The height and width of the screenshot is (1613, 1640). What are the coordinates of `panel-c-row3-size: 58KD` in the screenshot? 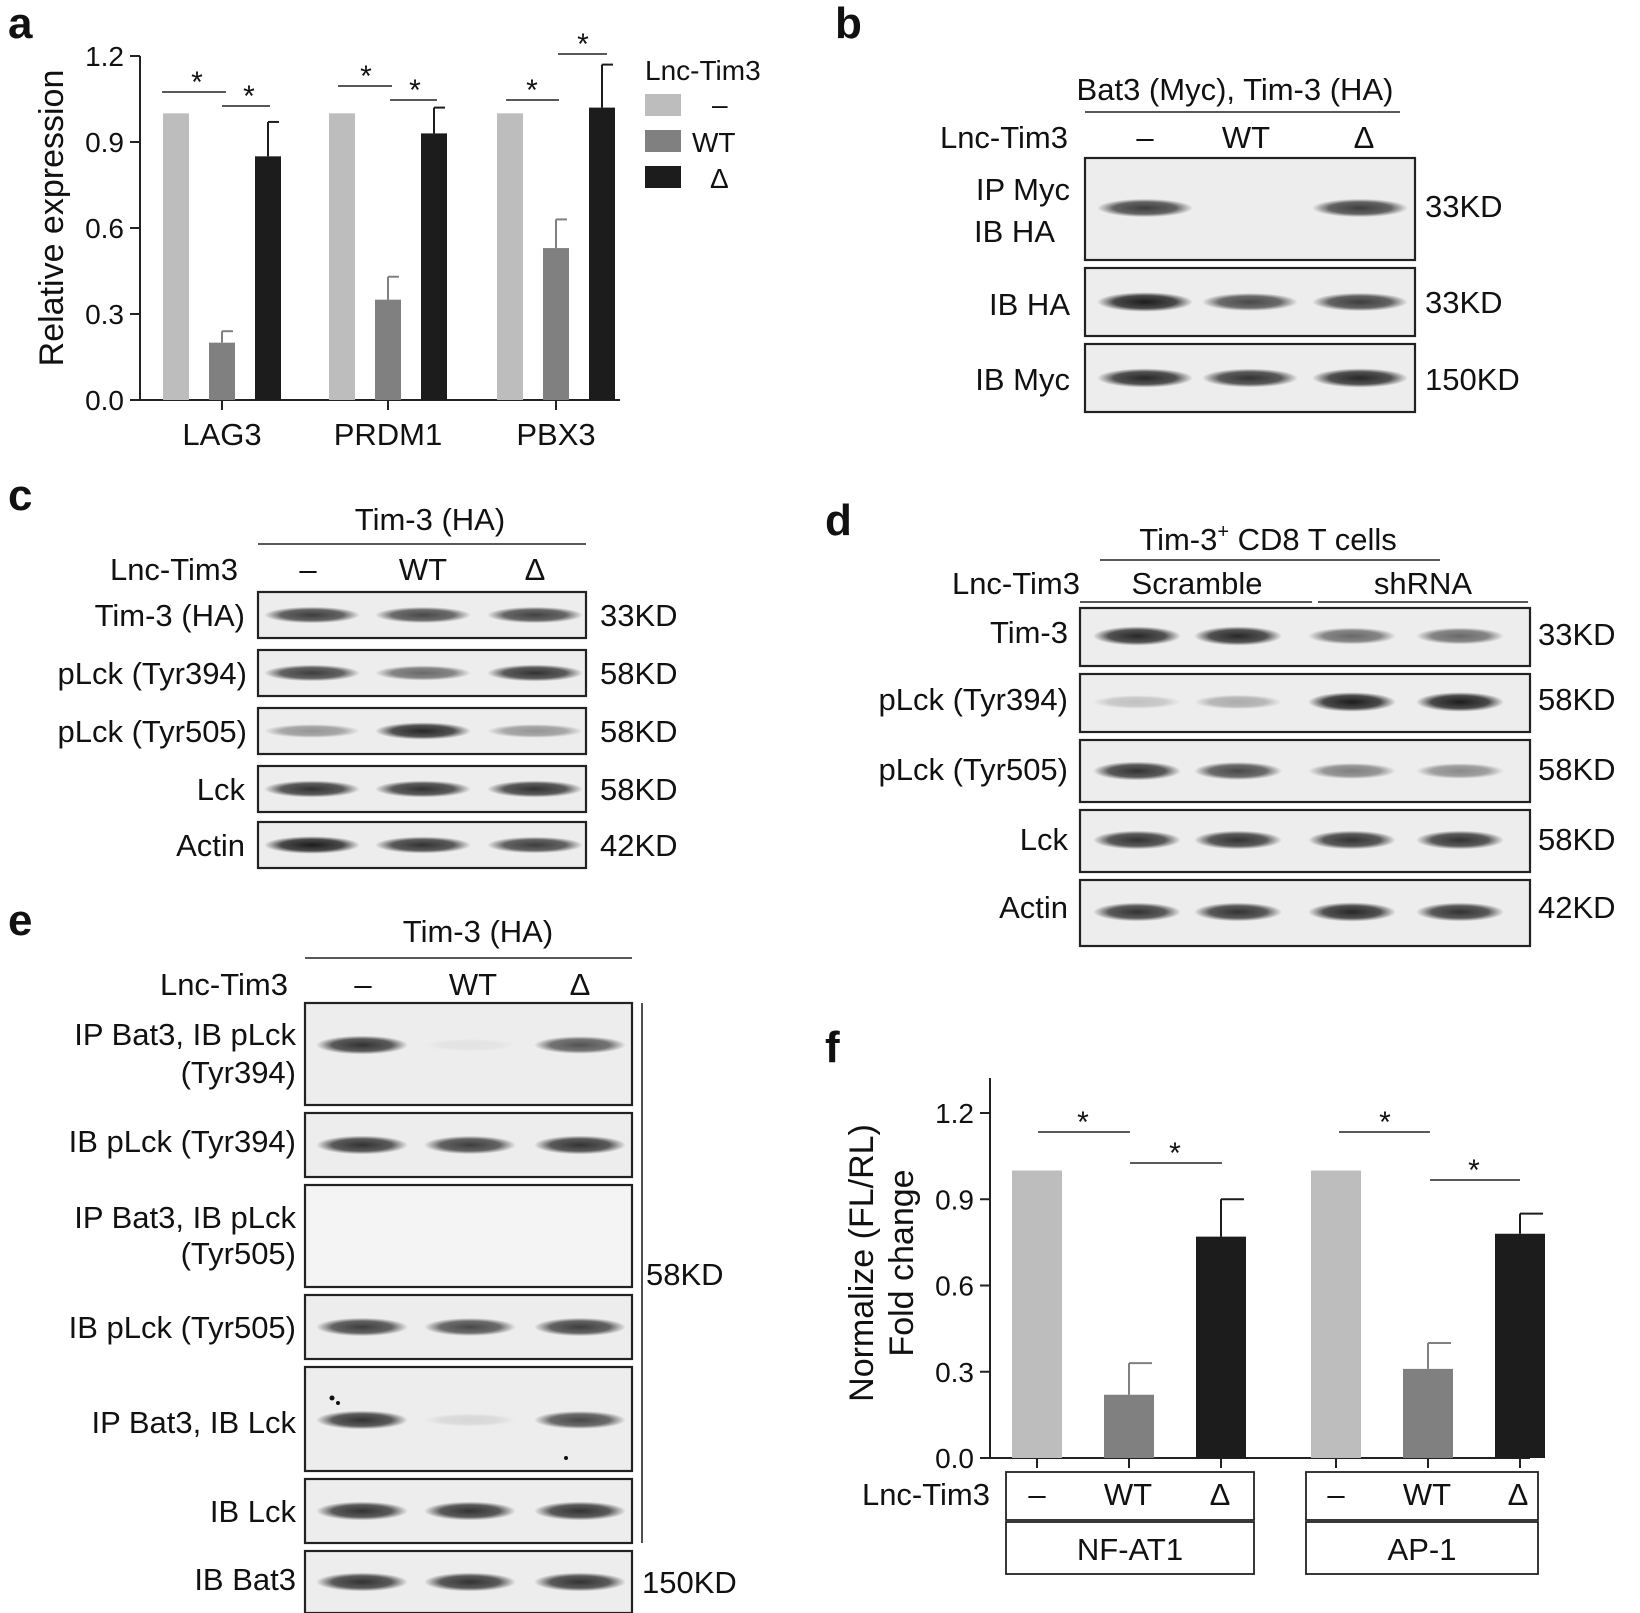 It's located at (639, 731).